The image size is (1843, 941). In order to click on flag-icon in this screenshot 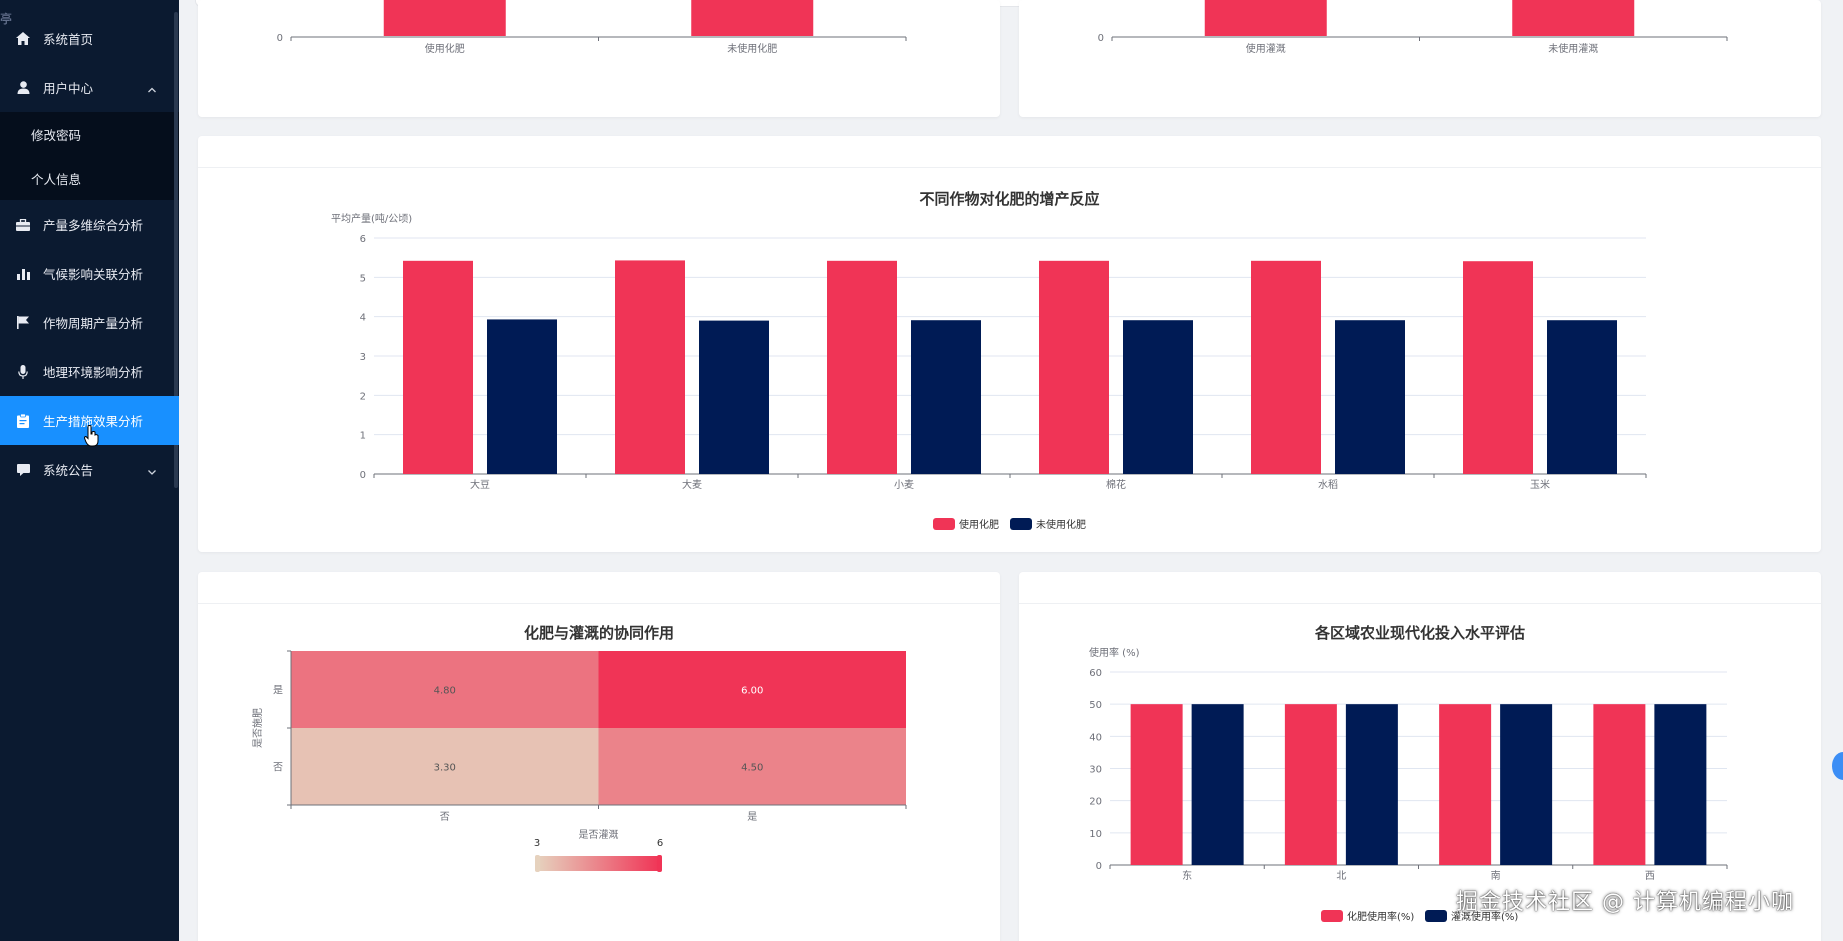, I will do `click(23, 323)`.